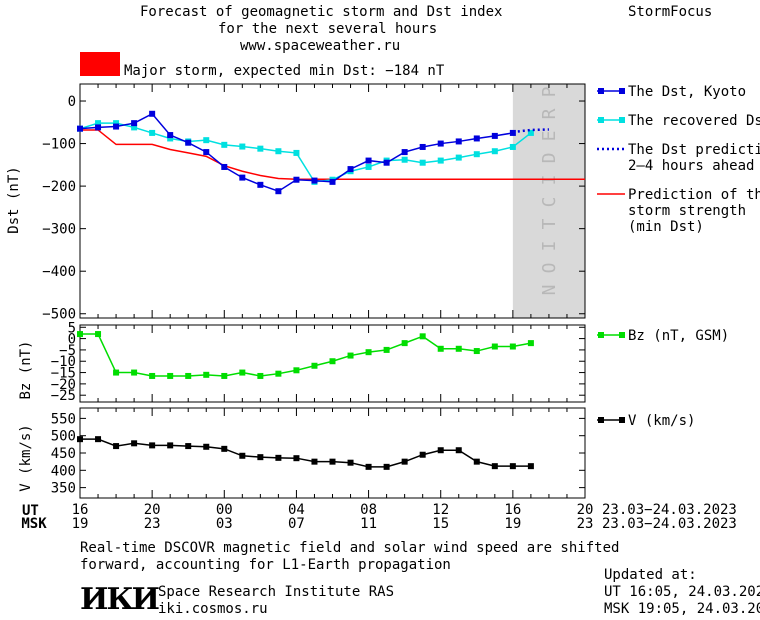  Describe the element at coordinates (661, 421) in the screenshot. I see `legend-v: V (km/s)` at that location.